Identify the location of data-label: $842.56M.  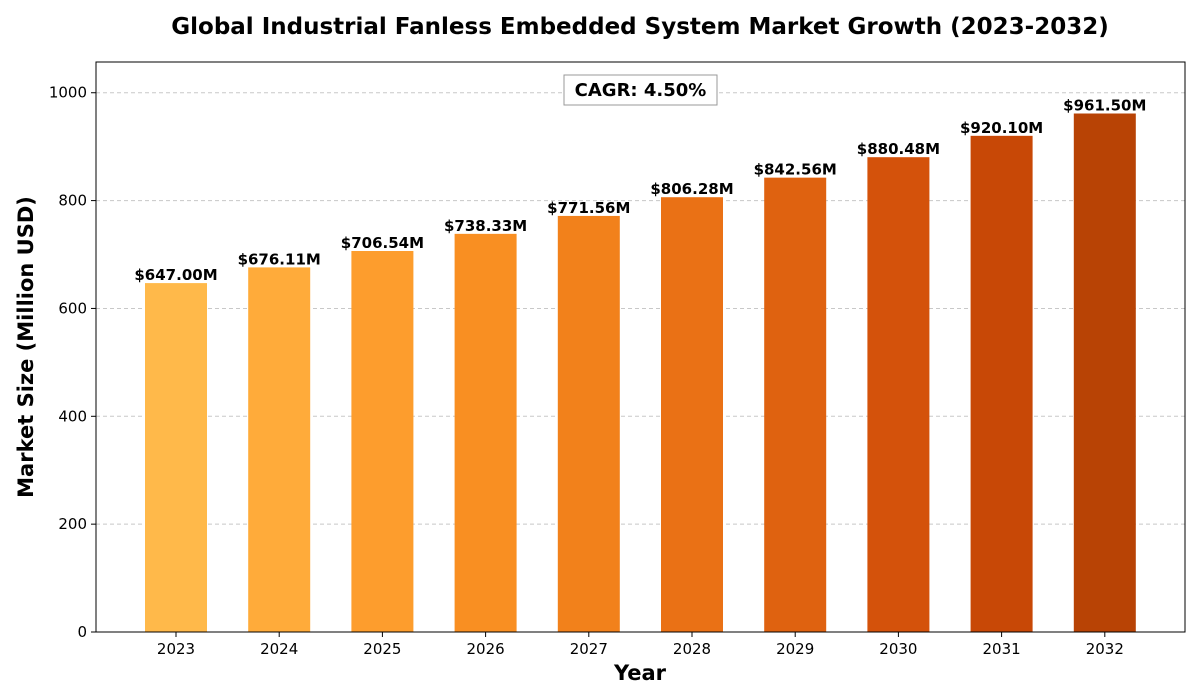
(795, 170).